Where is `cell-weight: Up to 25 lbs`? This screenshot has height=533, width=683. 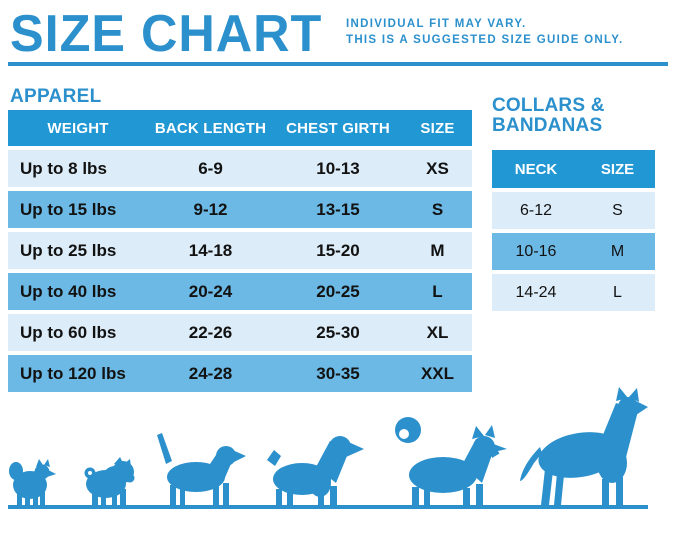 cell-weight: Up to 25 lbs is located at coordinates (68, 250).